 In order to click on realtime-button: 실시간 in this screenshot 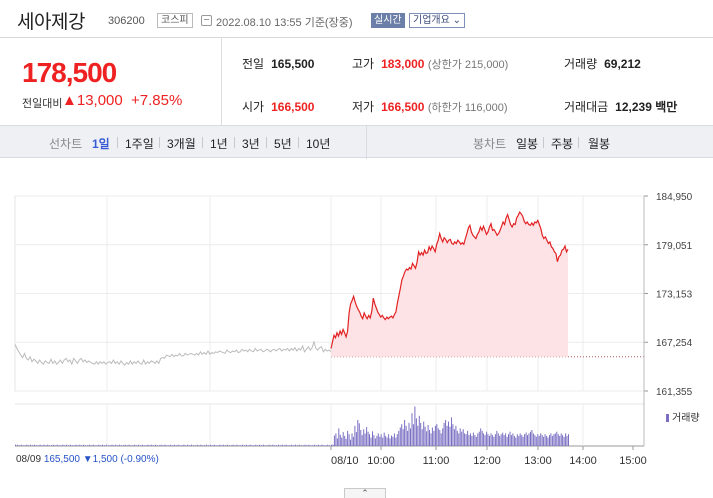, I will do `click(388, 20)`.